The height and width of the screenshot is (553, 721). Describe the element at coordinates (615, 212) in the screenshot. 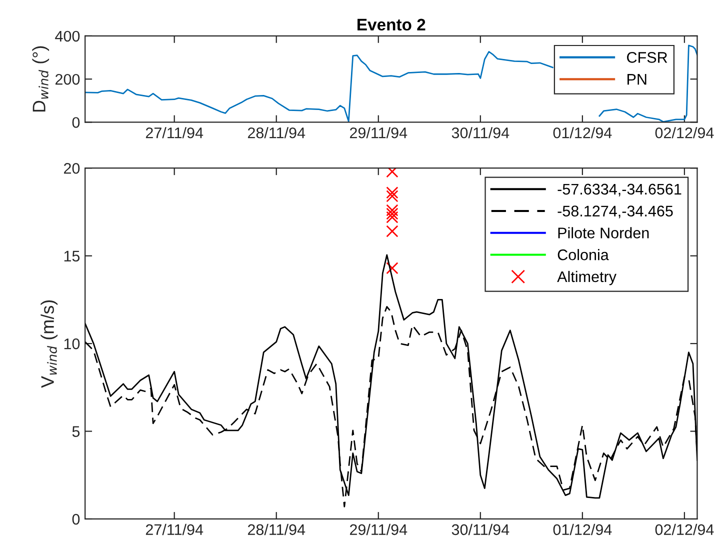

I see `legend-label: -58.1274,-34.465` at that location.